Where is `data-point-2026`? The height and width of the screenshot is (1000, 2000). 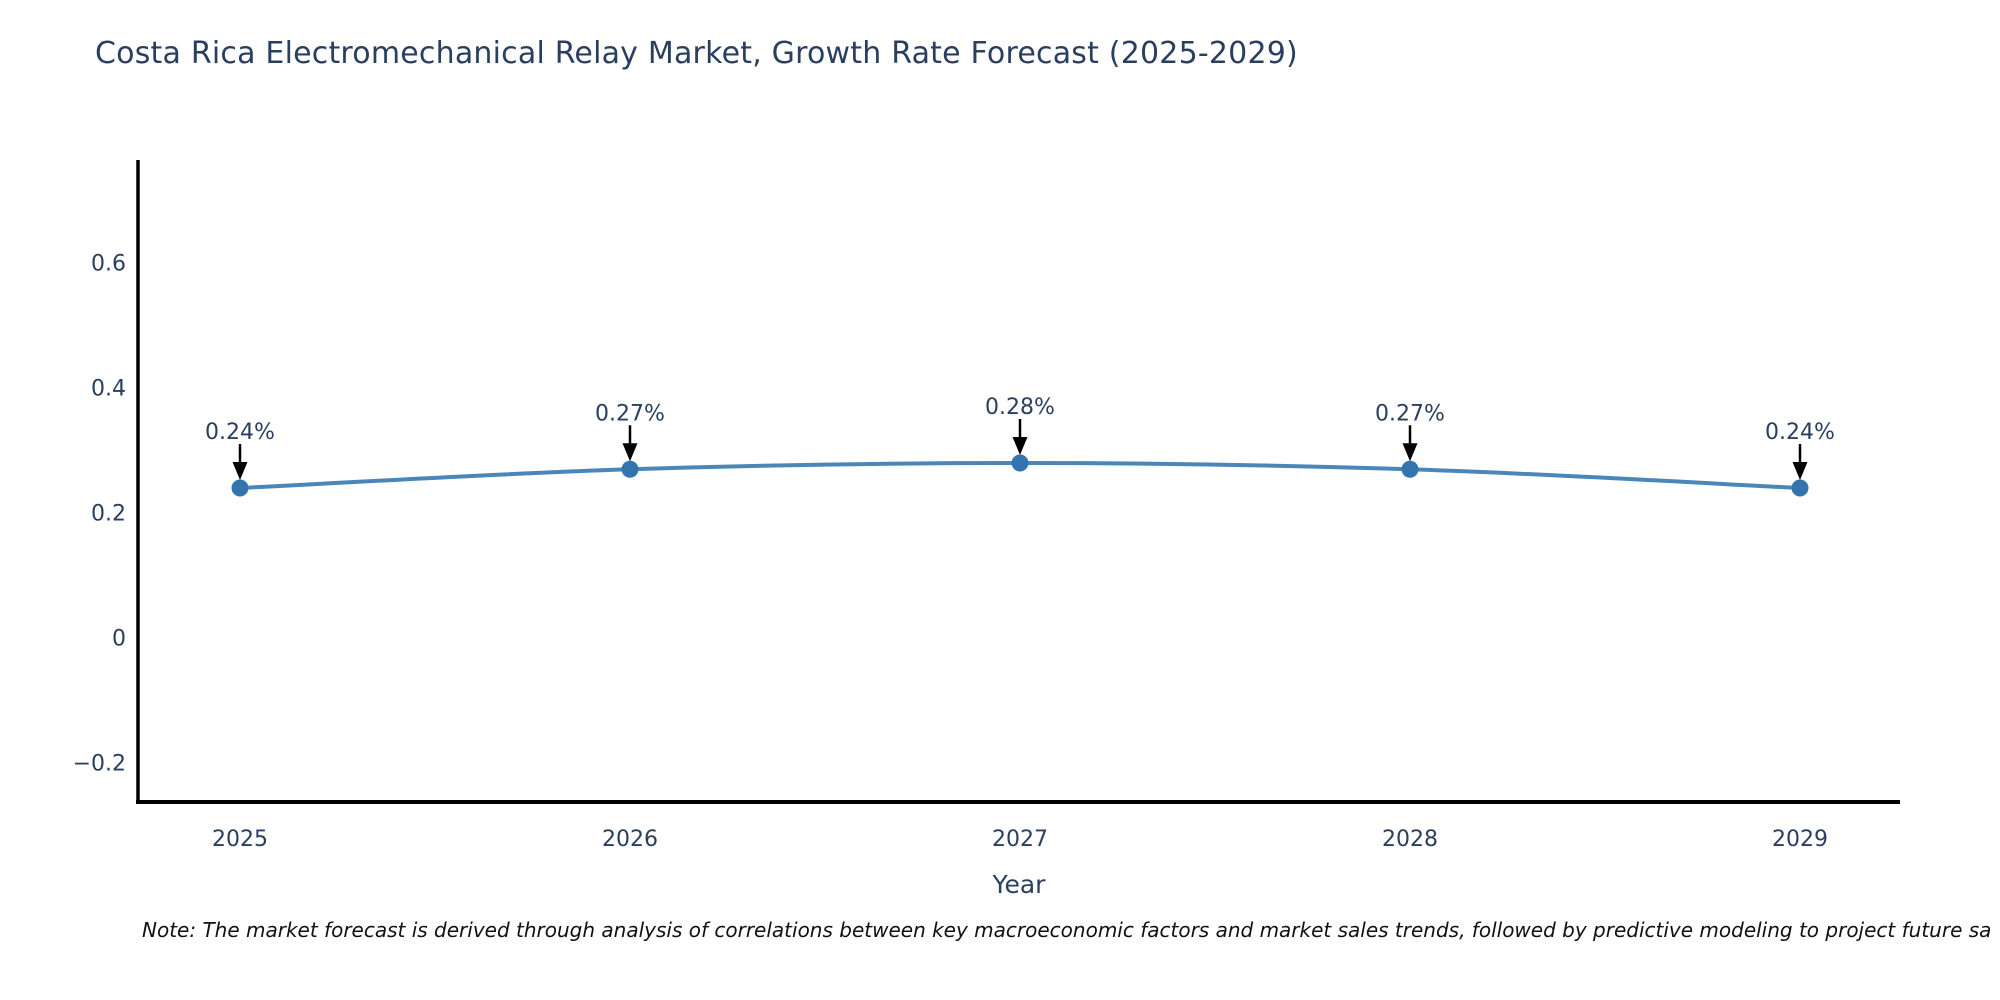
data-point-2026 is located at coordinates (630, 469).